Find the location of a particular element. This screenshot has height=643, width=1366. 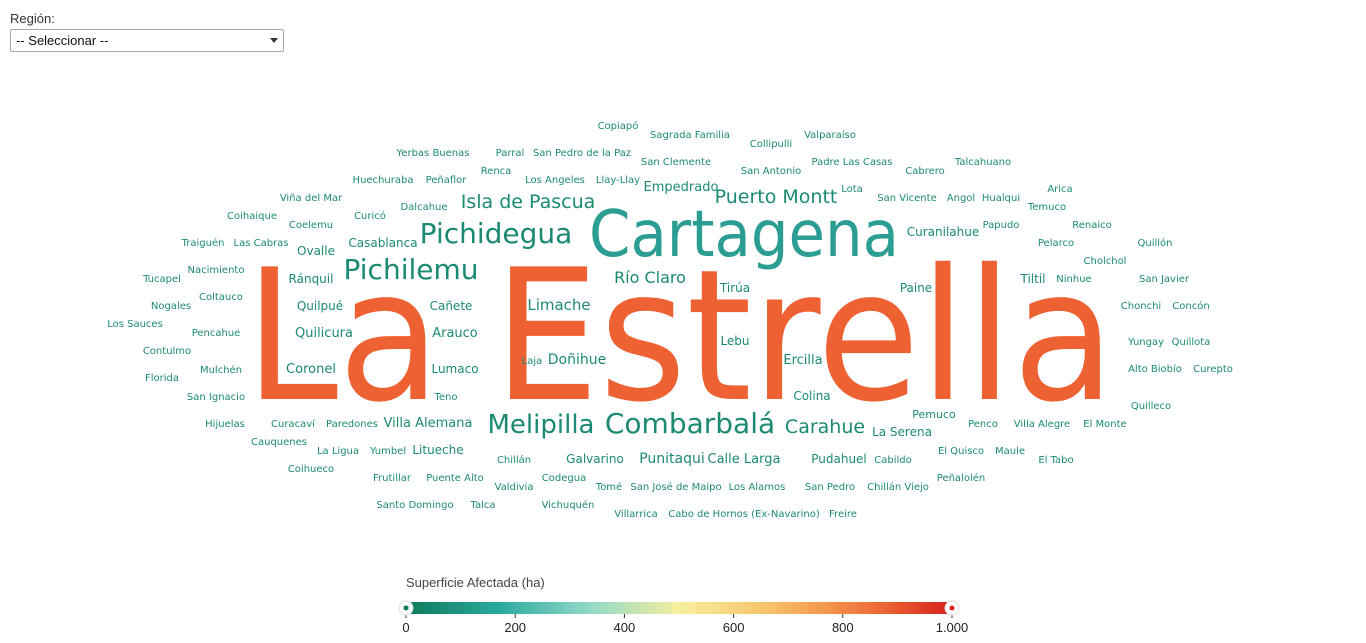

word-canete: Cañete is located at coordinates (451, 306).